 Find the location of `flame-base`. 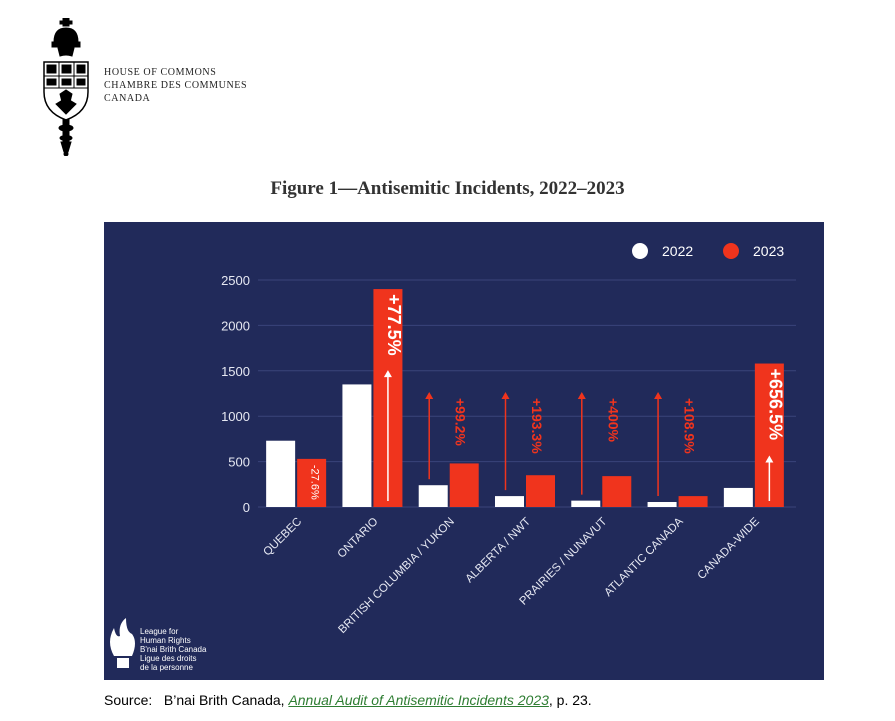

flame-base is located at coordinates (123, 663).